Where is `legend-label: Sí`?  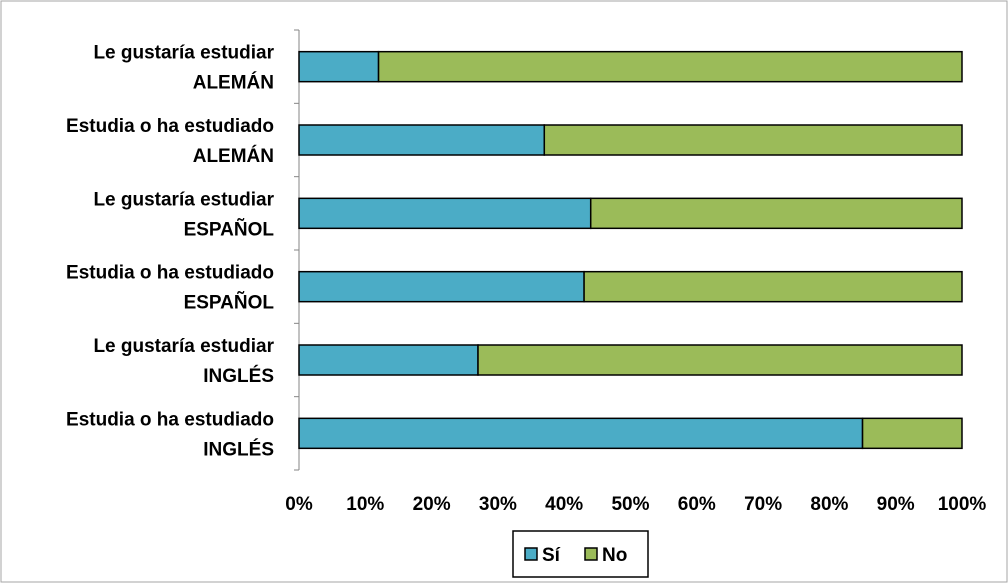 legend-label: Sí is located at coordinates (551, 555).